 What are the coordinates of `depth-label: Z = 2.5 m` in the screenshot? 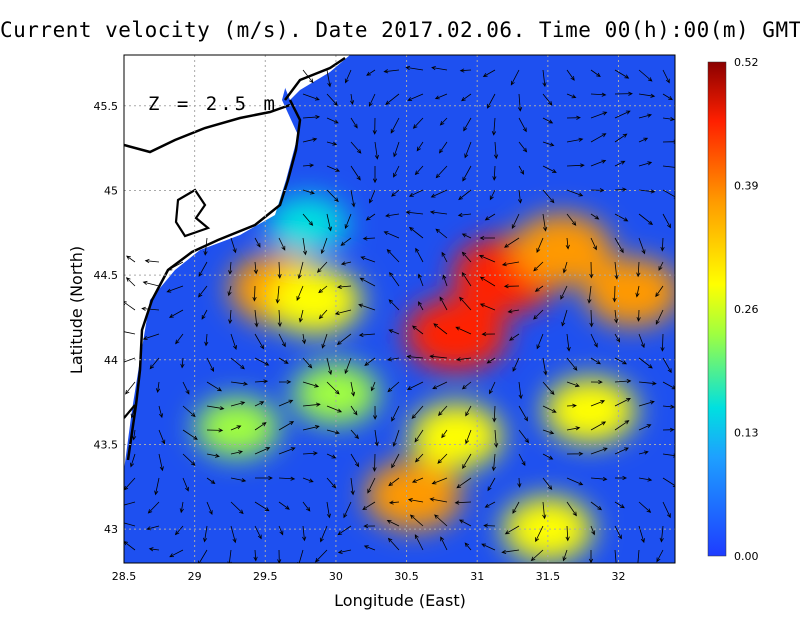 It's located at (213, 104).